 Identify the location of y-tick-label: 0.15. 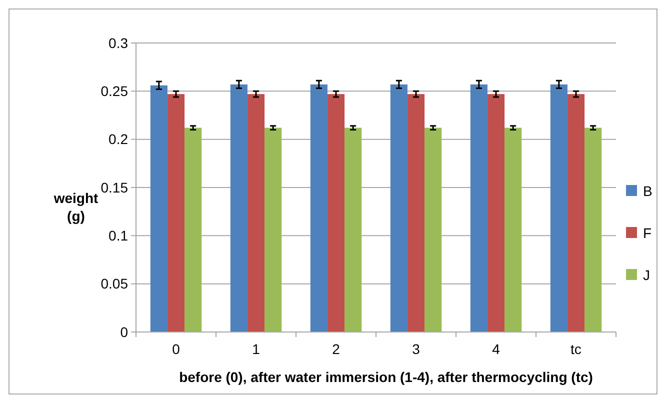
(114, 187).